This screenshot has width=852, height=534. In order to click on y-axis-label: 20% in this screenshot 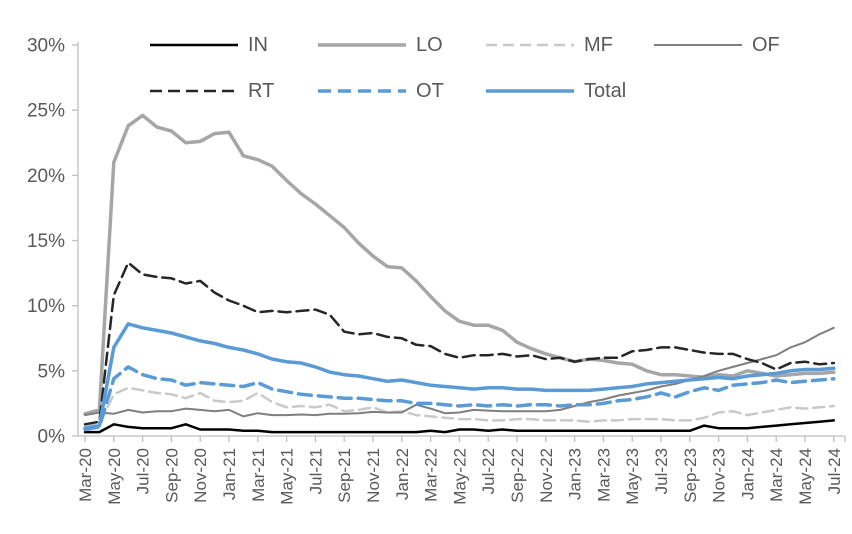, I will do `click(46, 176)`.